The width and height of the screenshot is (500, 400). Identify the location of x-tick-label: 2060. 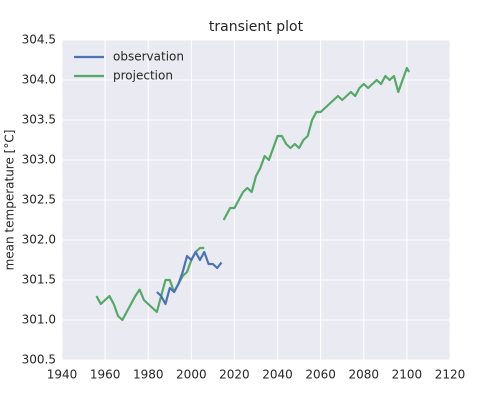
(320, 375).